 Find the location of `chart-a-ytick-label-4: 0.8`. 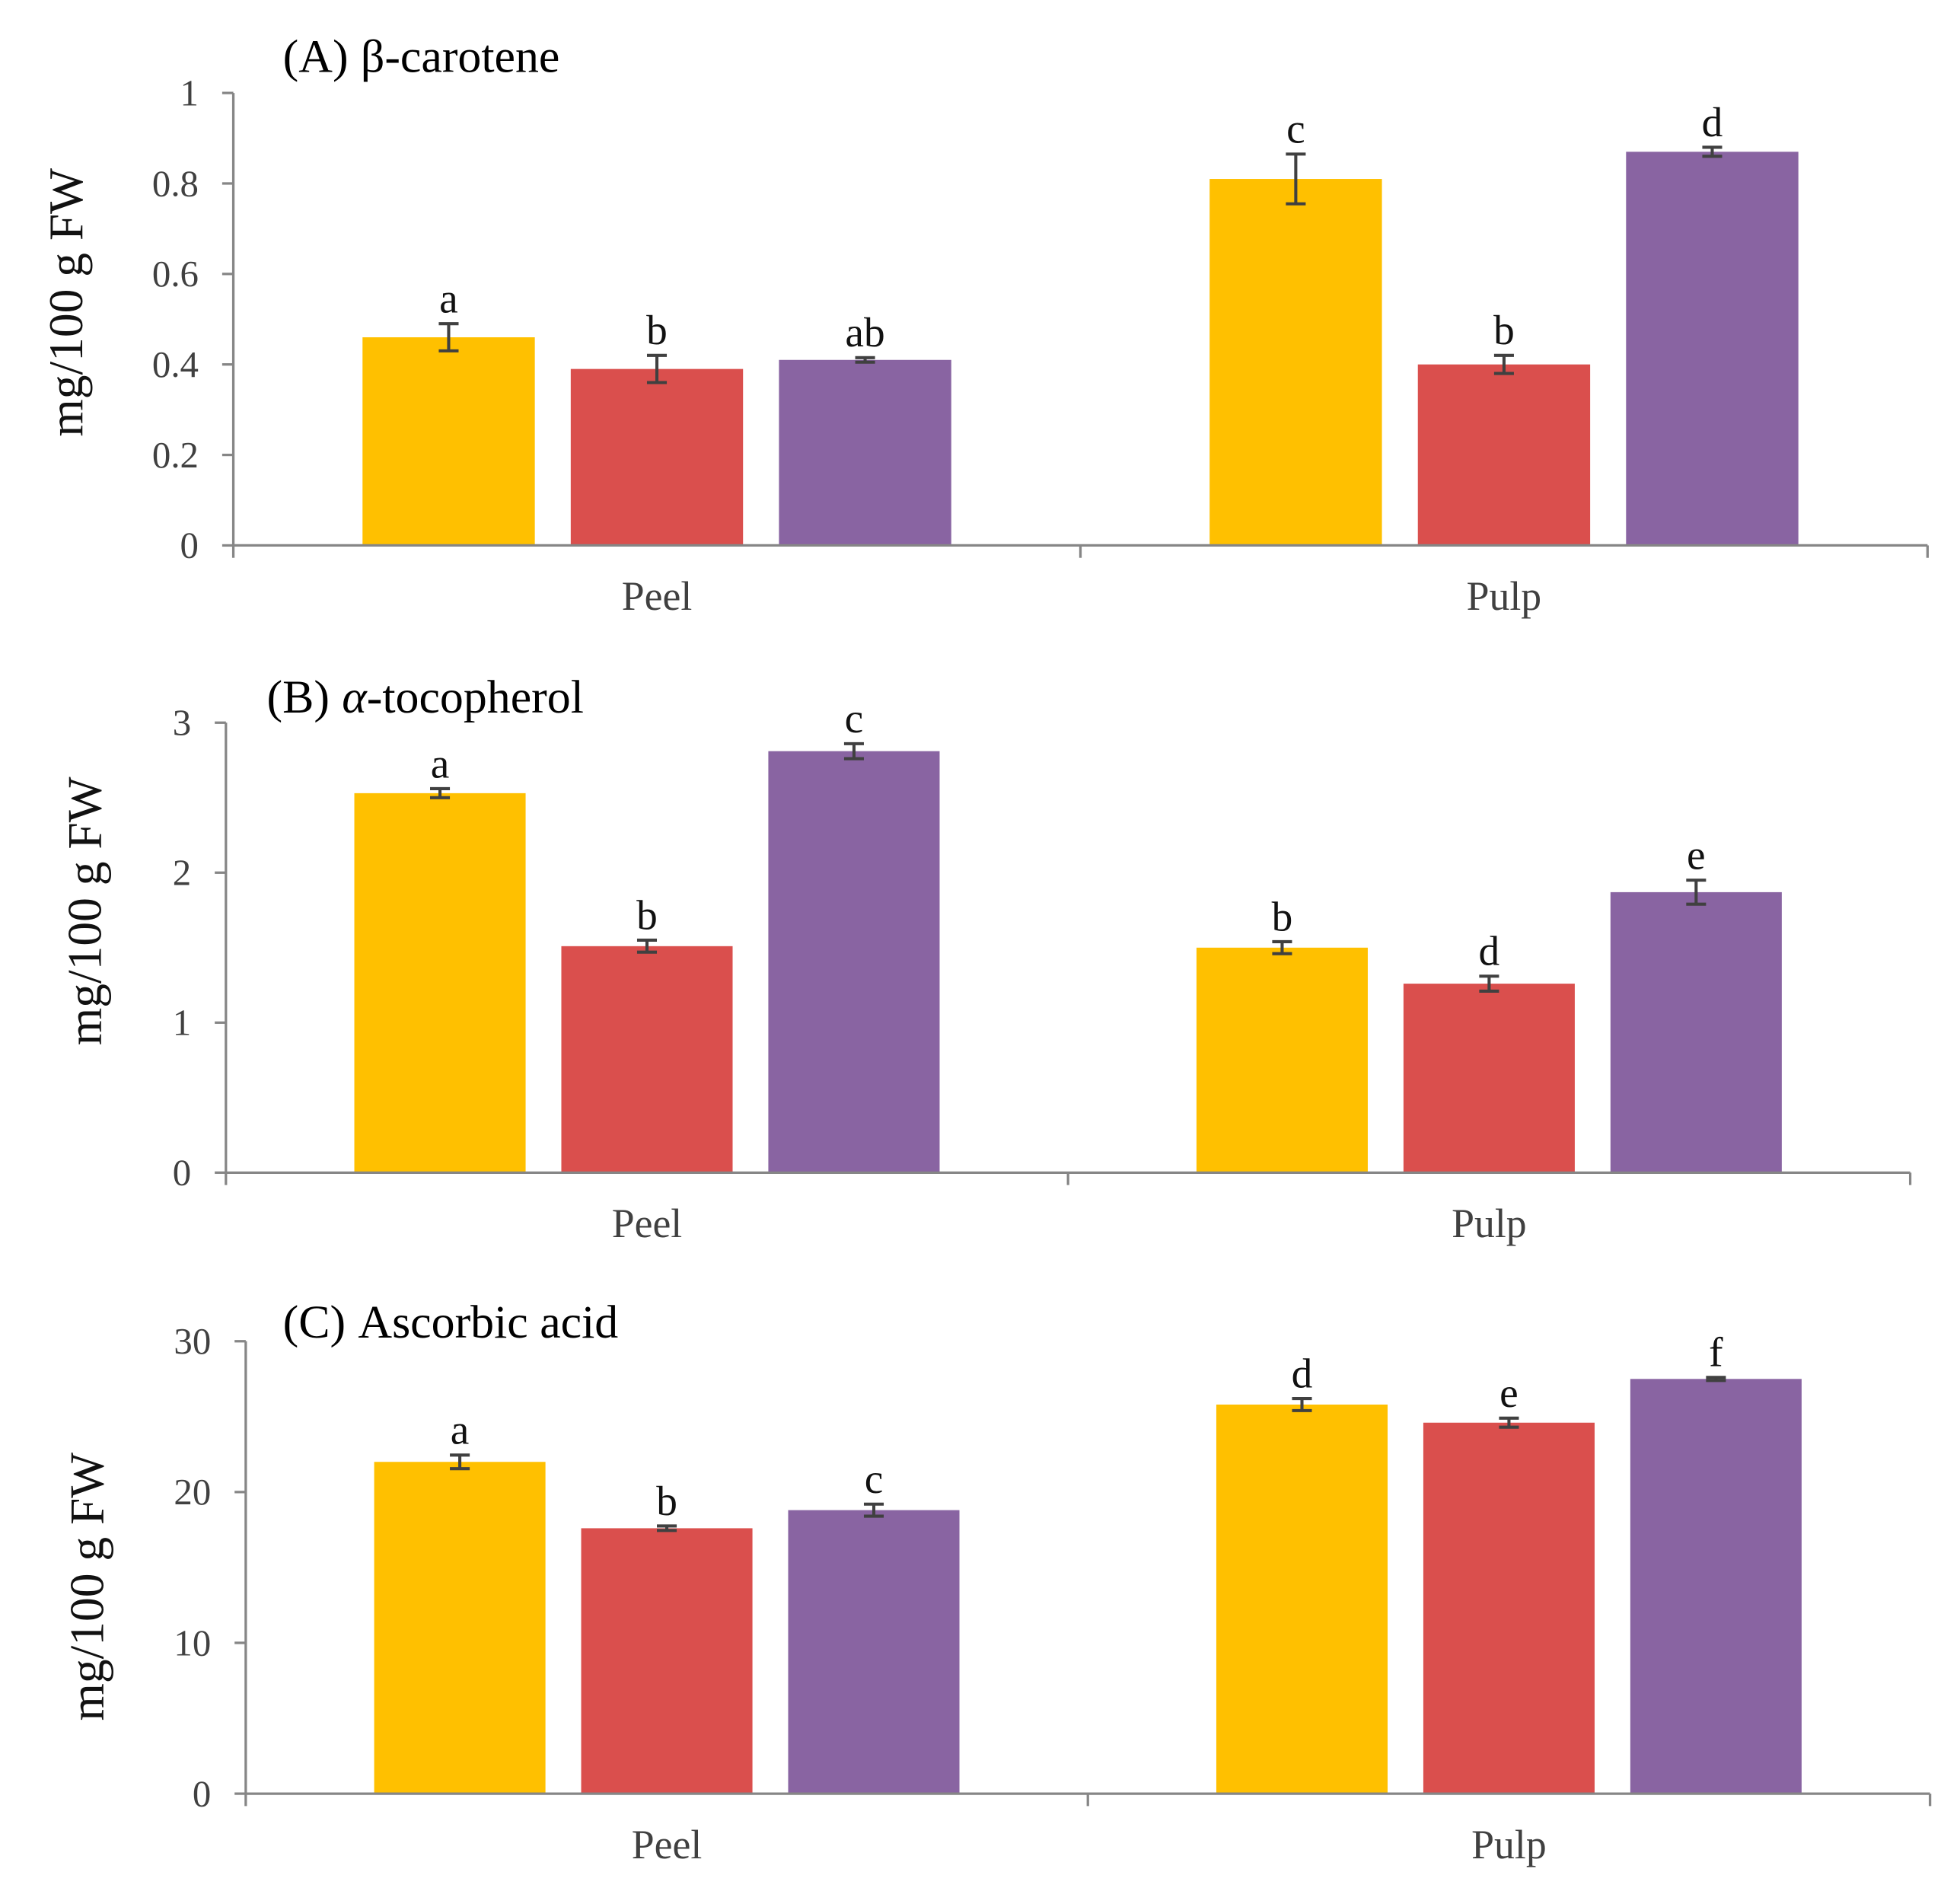

chart-a-ytick-label-4: 0.8 is located at coordinates (175, 183).